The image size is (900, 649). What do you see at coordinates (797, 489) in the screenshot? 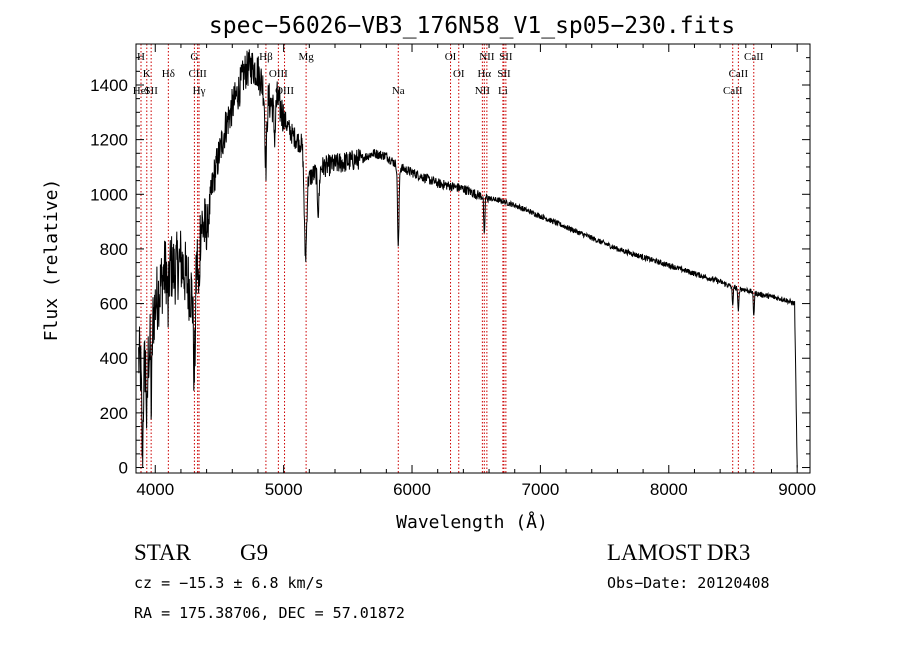
I see `x-tick-label: 9000` at bounding box center [797, 489].